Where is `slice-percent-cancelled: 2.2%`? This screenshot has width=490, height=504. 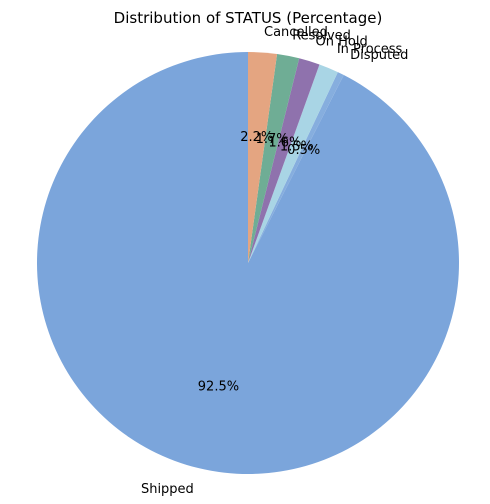
slice-percent-cancelled: 2.2% is located at coordinates (256, 137).